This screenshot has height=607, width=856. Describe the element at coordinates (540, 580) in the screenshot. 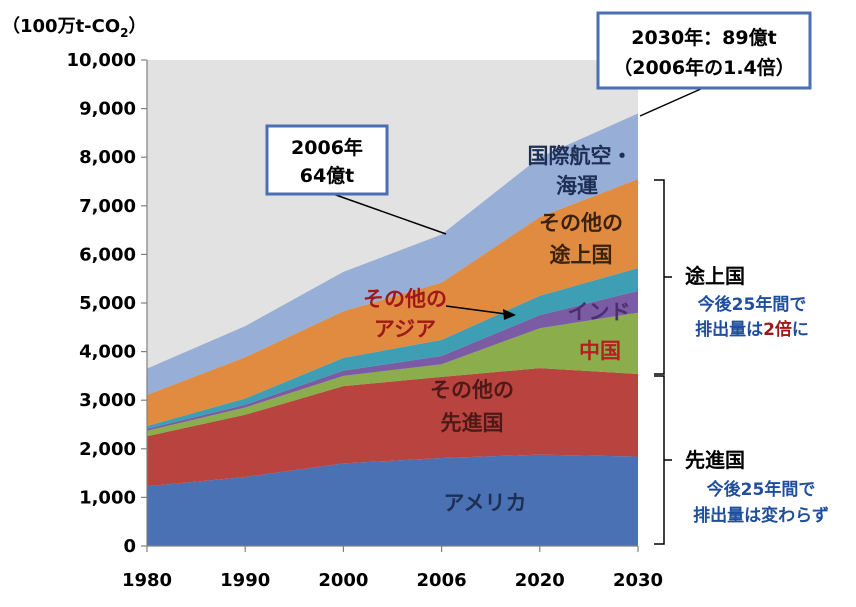

I see `x-tick-label-4: 2020` at that location.